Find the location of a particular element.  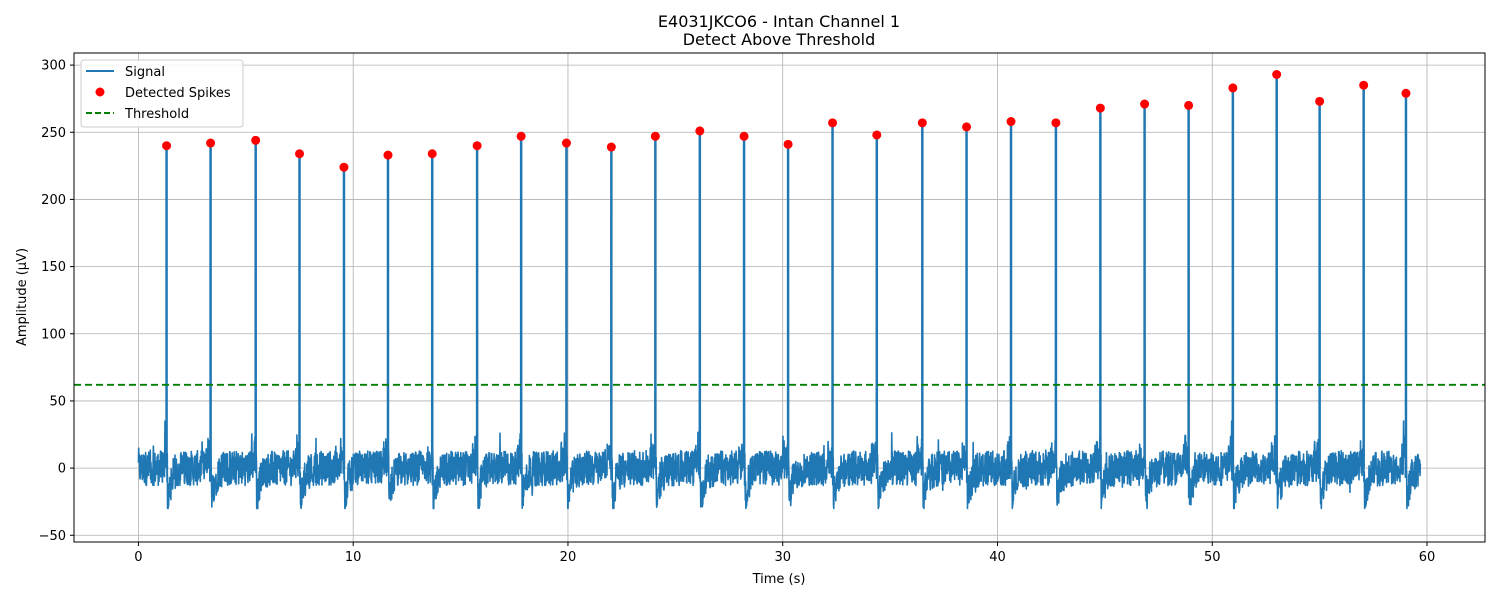

detected-spikes-series is located at coordinates (786, 120).